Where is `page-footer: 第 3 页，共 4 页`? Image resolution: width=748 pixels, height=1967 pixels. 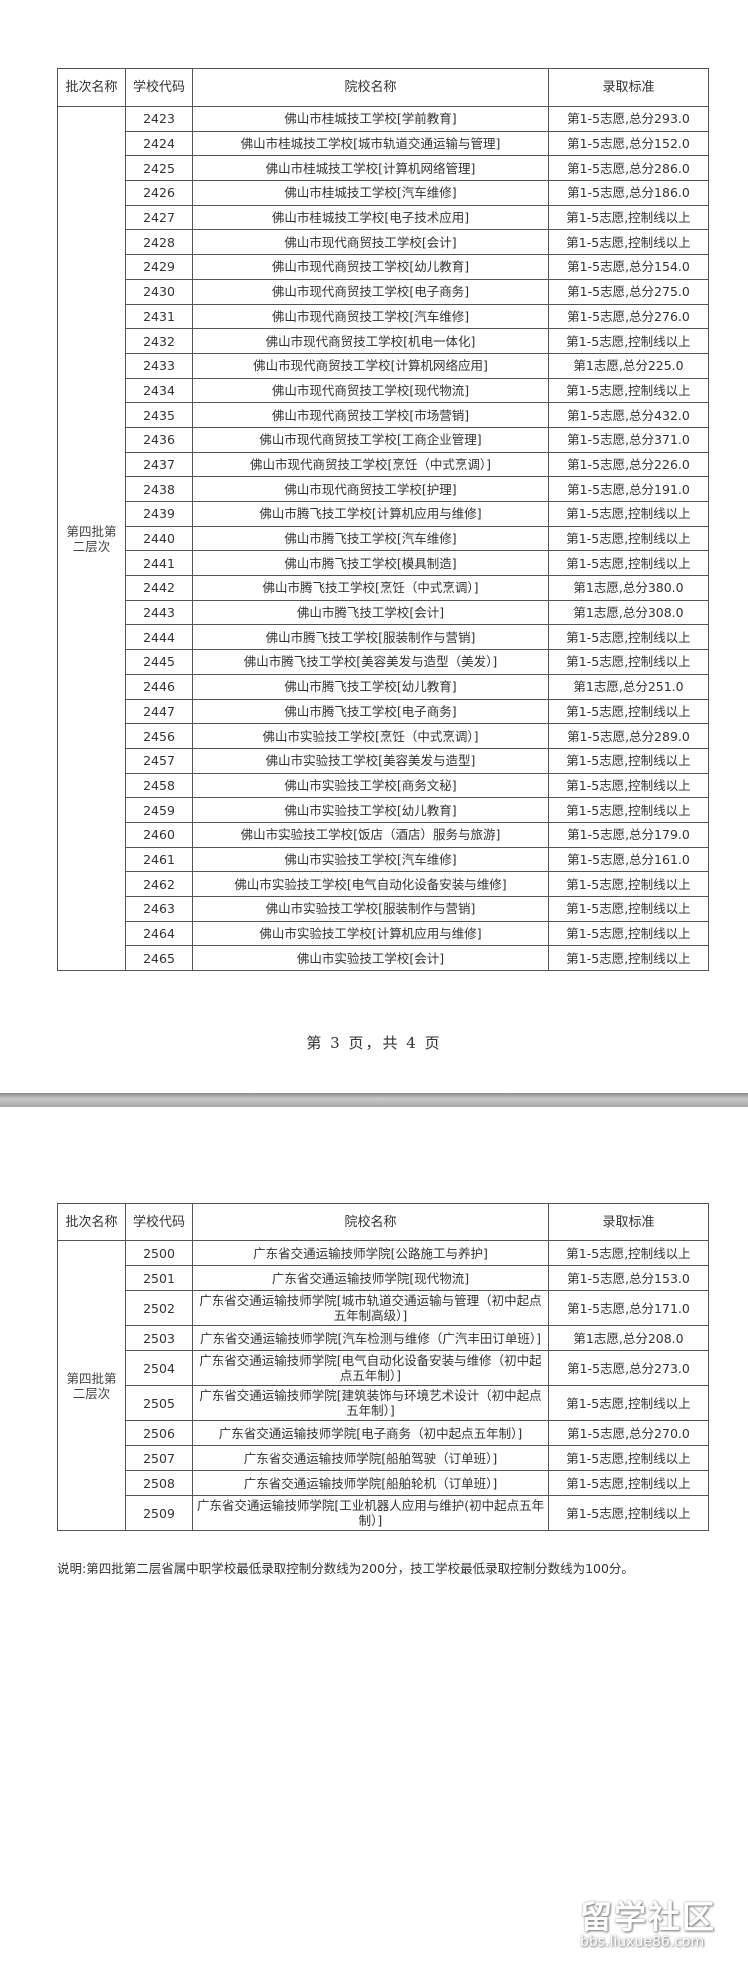 page-footer: 第 3 页，共 4 页 is located at coordinates (374, 1043).